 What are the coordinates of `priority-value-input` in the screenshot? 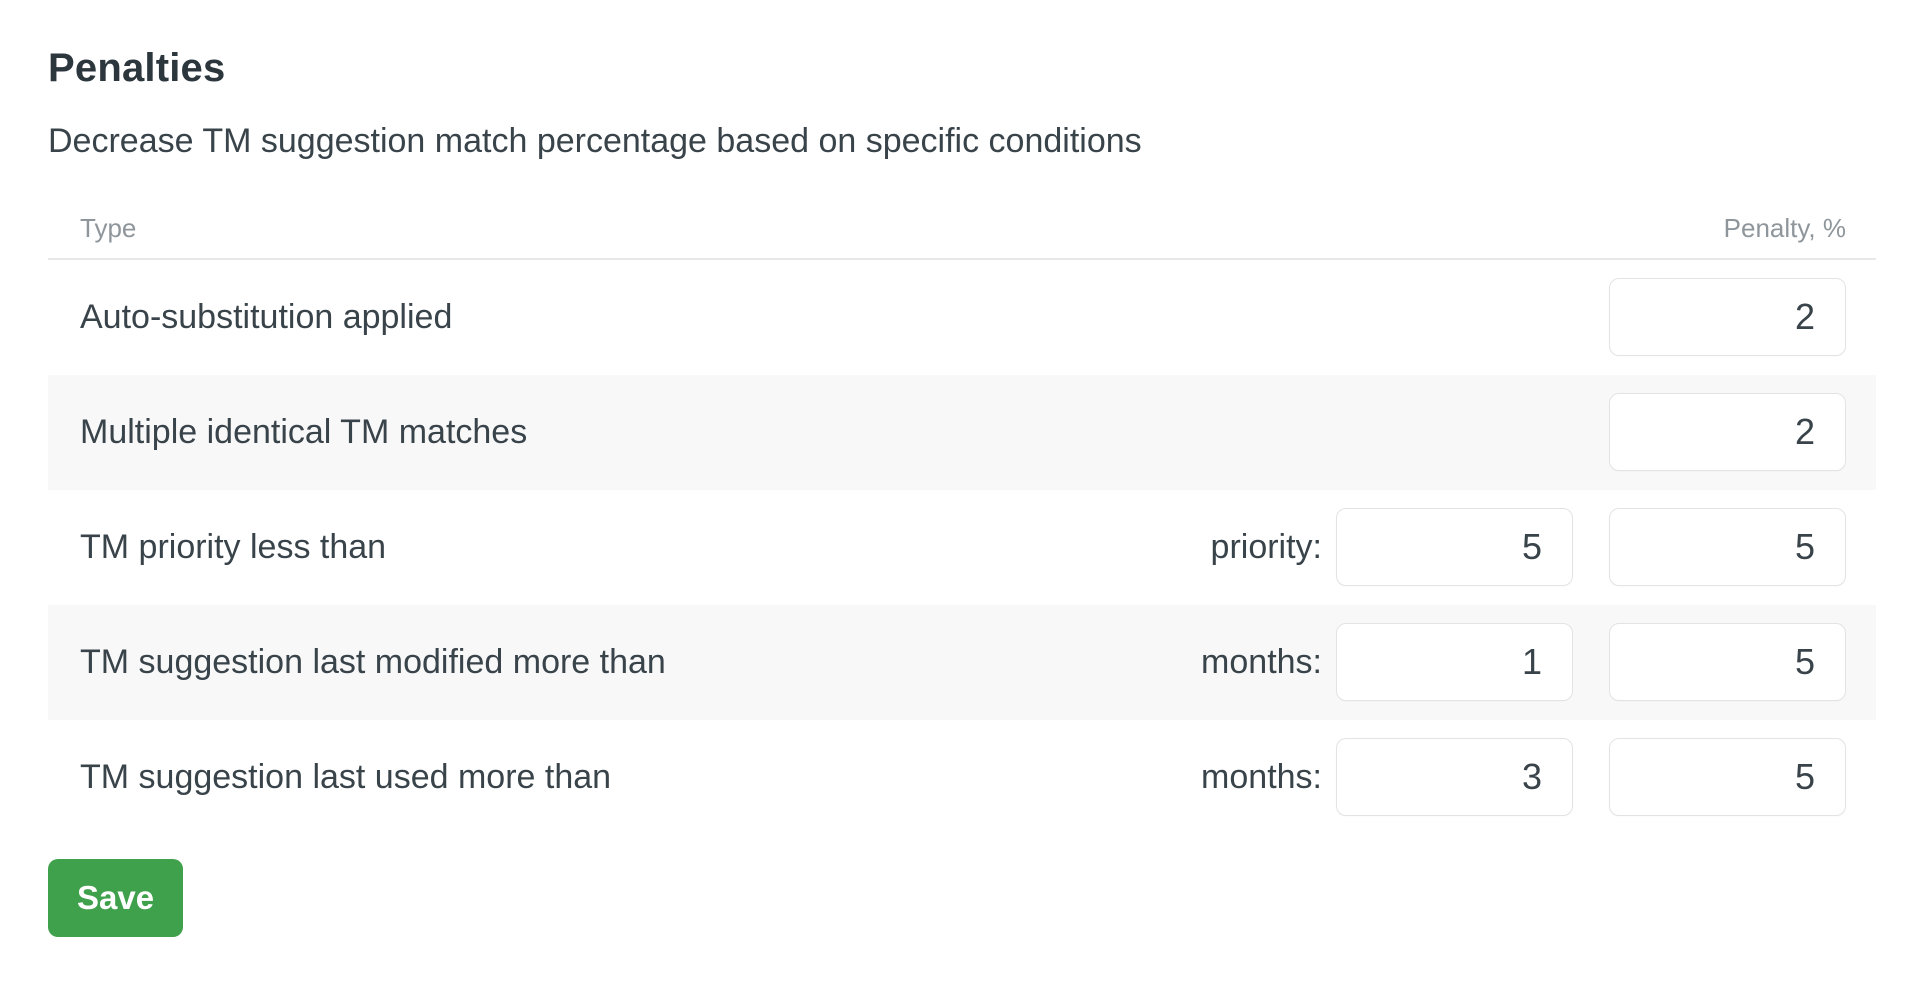 It's located at (1454, 547).